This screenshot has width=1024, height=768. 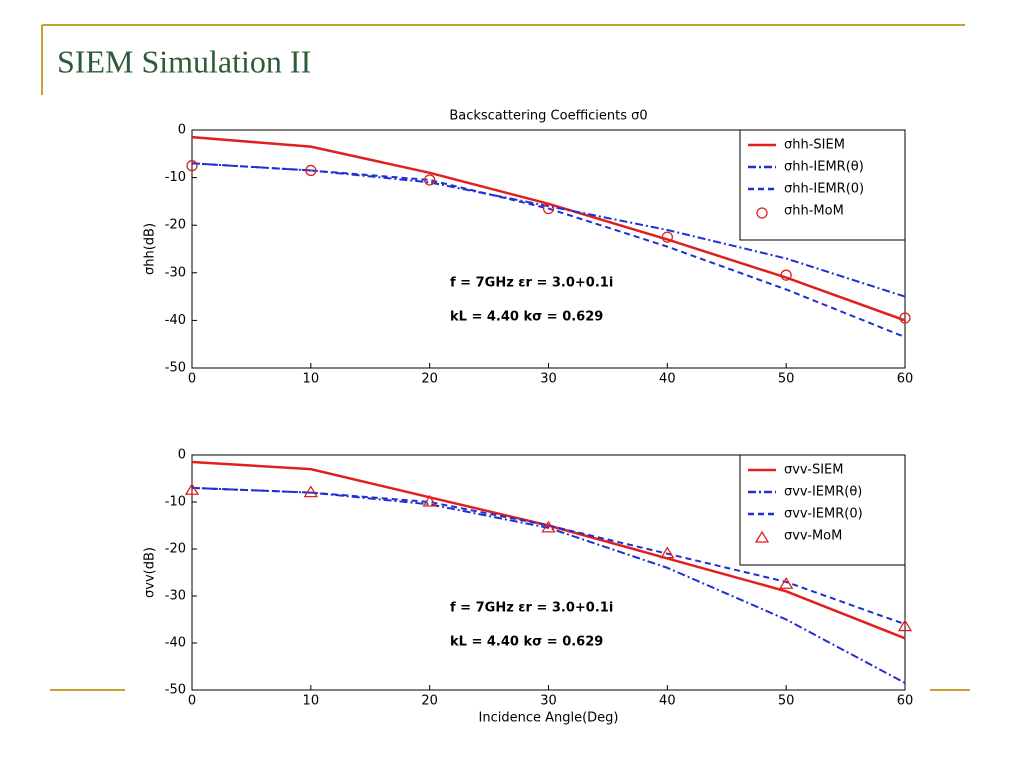 What do you see at coordinates (823, 514) in the screenshot?
I see `legend-label: σvv-IEMR(0)` at bounding box center [823, 514].